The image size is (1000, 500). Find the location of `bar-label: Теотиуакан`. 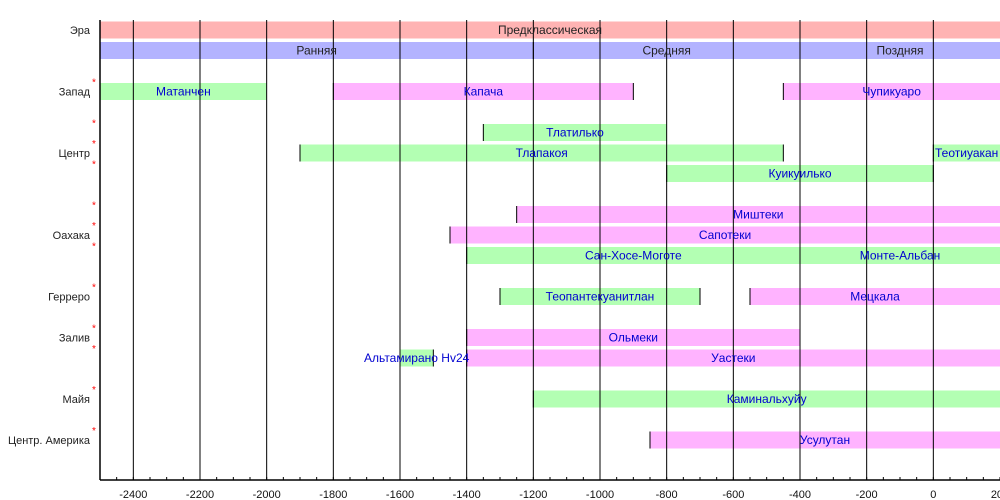

bar-label: Теотиуакан is located at coordinates (966, 153).